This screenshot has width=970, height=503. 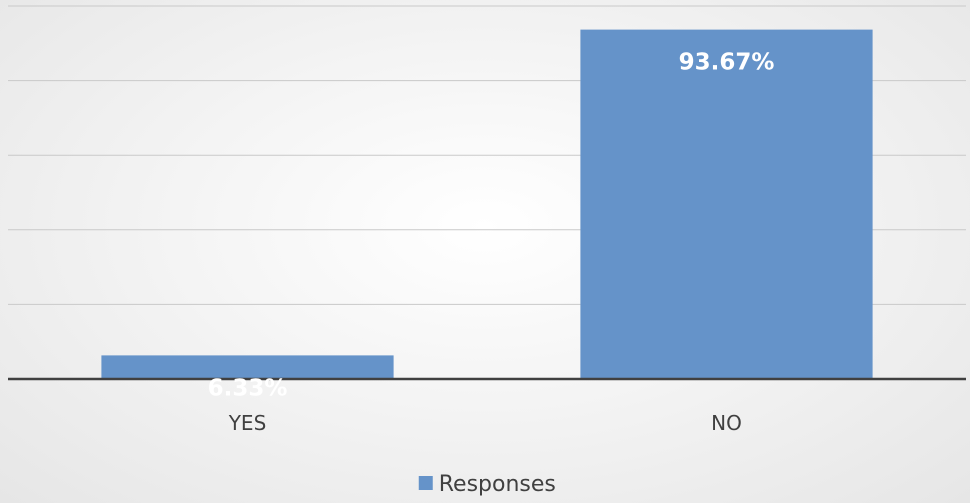 What do you see at coordinates (727, 63) in the screenshot?
I see `data-label-no: 93.67%` at bounding box center [727, 63].